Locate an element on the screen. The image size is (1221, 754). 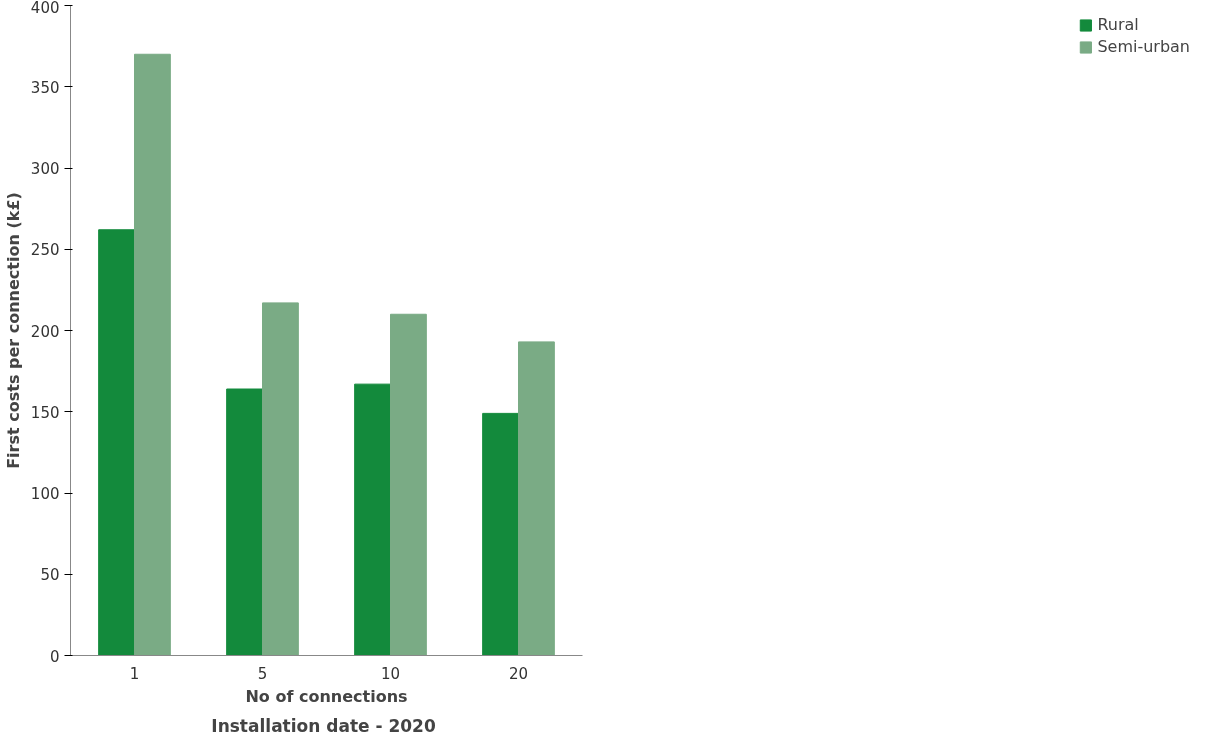
x-tick-label: 1 is located at coordinates (134, 673).